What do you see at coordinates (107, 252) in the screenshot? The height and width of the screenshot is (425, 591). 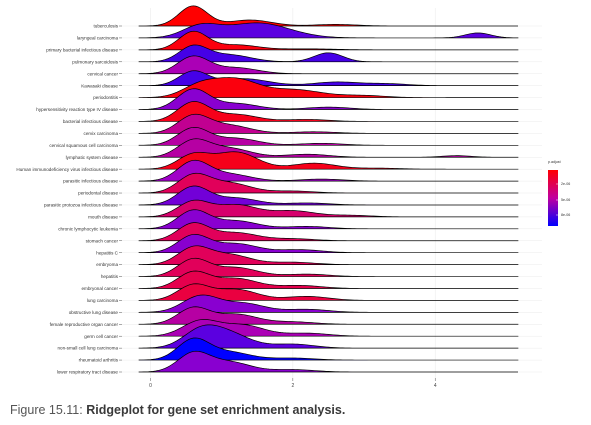 I see `y-label: hepatitis C` at bounding box center [107, 252].